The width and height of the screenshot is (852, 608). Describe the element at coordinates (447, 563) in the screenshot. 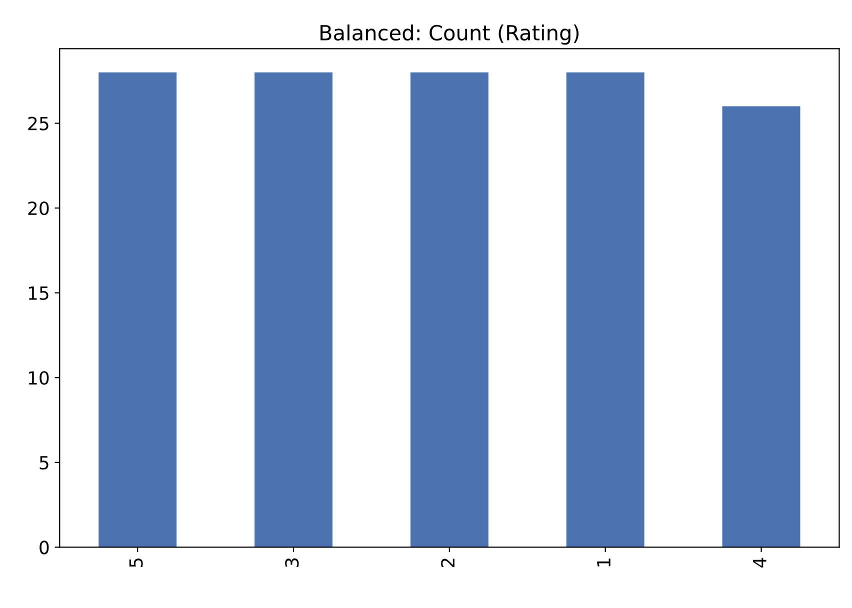

I see `x-tick-label: 2` at that location.